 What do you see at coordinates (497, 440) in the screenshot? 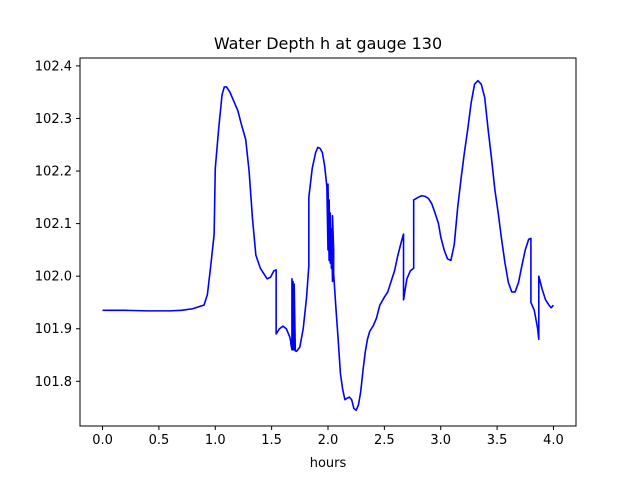
I see `x-tick-label: 3.5` at bounding box center [497, 440].